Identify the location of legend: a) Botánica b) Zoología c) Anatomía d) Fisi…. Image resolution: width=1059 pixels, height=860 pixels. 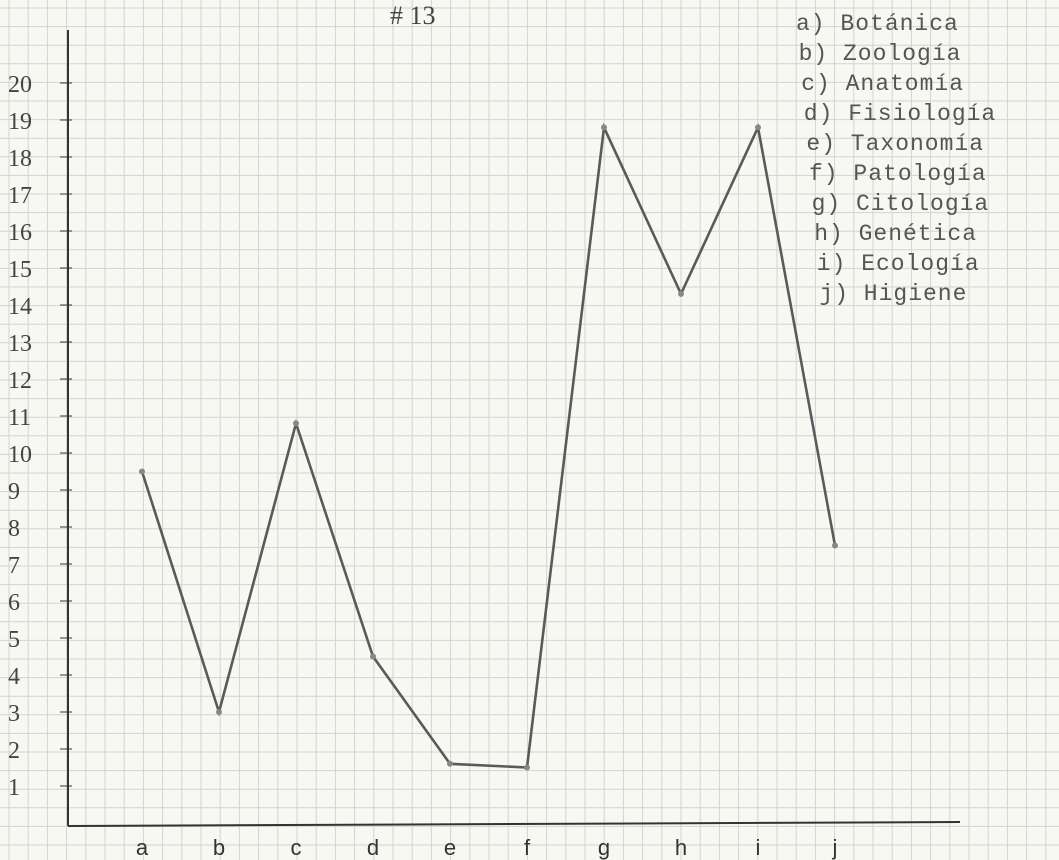
(896, 159).